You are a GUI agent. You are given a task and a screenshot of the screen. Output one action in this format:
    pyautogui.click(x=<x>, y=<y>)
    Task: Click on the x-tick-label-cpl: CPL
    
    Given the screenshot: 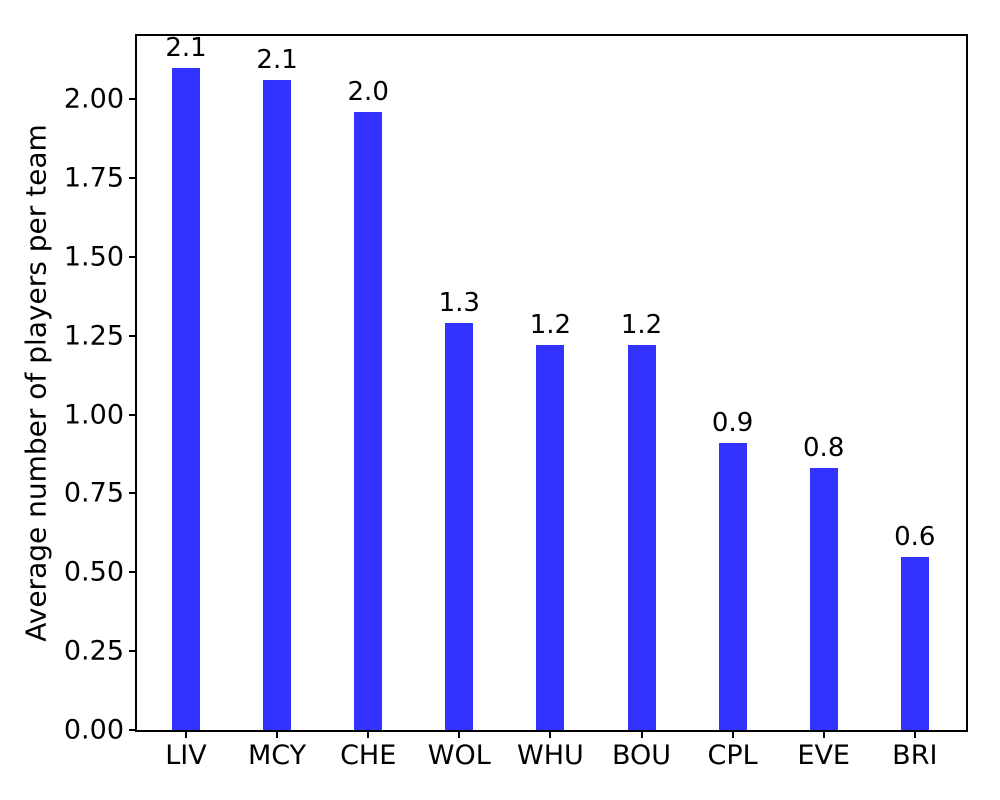 What is the action you would take?
    pyautogui.click(x=732, y=755)
    